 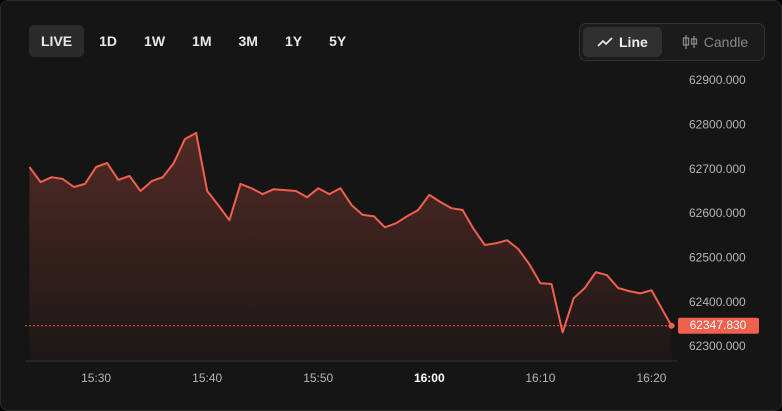 I want to click on price-tag-label: 62347.830, so click(x=718, y=325).